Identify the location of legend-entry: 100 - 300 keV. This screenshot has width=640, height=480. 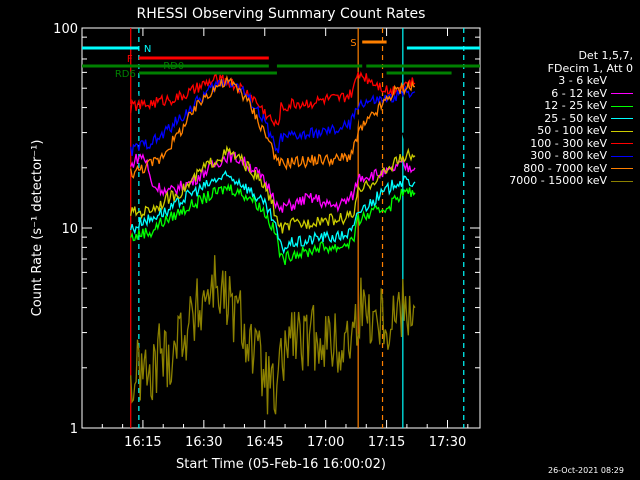
(560, 143).